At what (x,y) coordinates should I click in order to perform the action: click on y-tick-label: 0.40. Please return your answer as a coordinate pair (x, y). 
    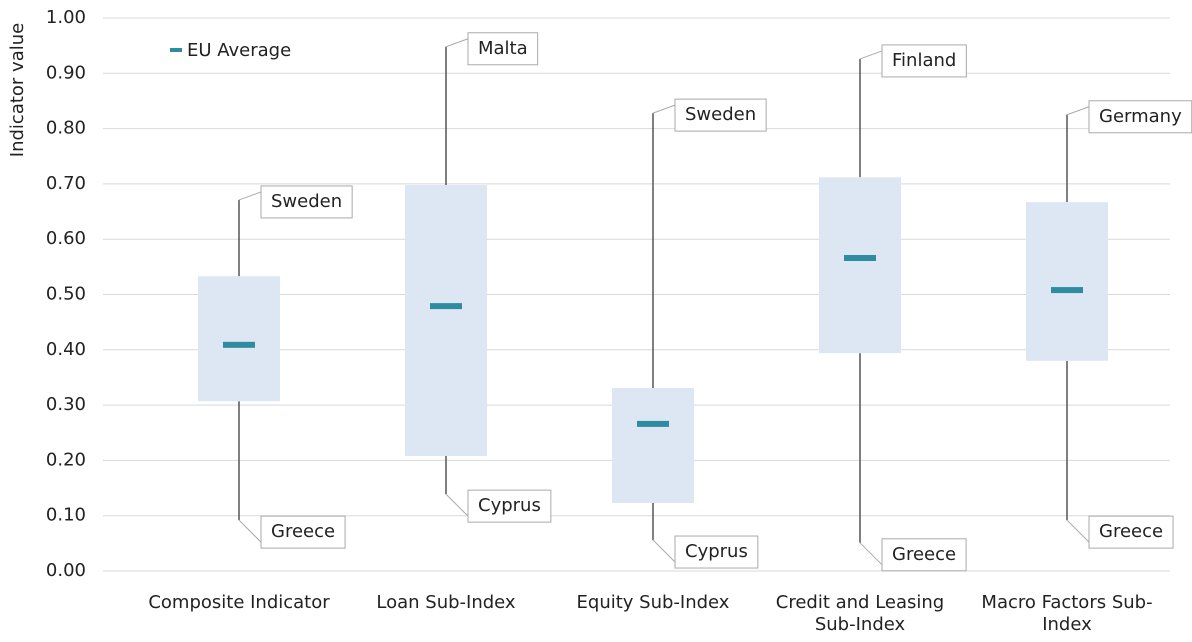
    Looking at the image, I should click on (66, 349).